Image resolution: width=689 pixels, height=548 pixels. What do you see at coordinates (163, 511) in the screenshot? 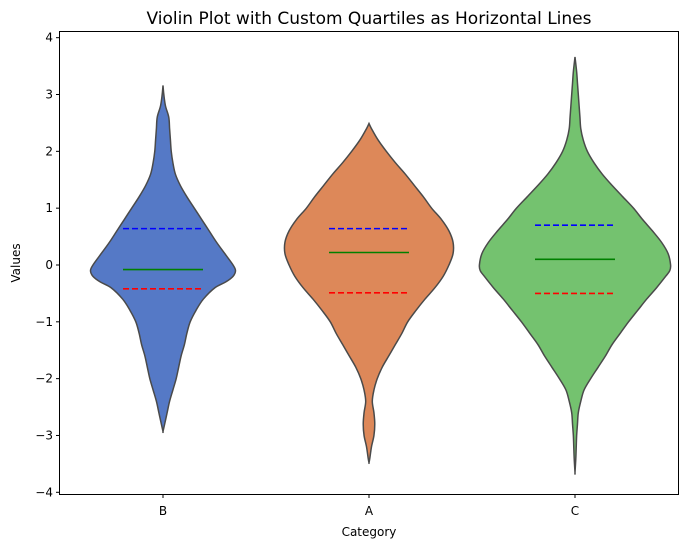
I see `x-tick-label-B: B` at bounding box center [163, 511].